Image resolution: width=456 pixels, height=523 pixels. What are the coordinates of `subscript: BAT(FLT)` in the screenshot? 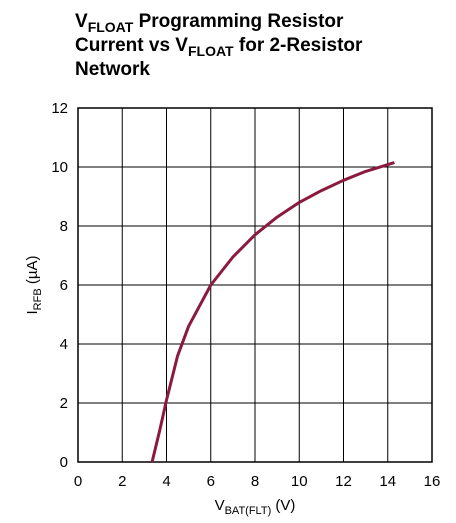 It's located at (248, 511).